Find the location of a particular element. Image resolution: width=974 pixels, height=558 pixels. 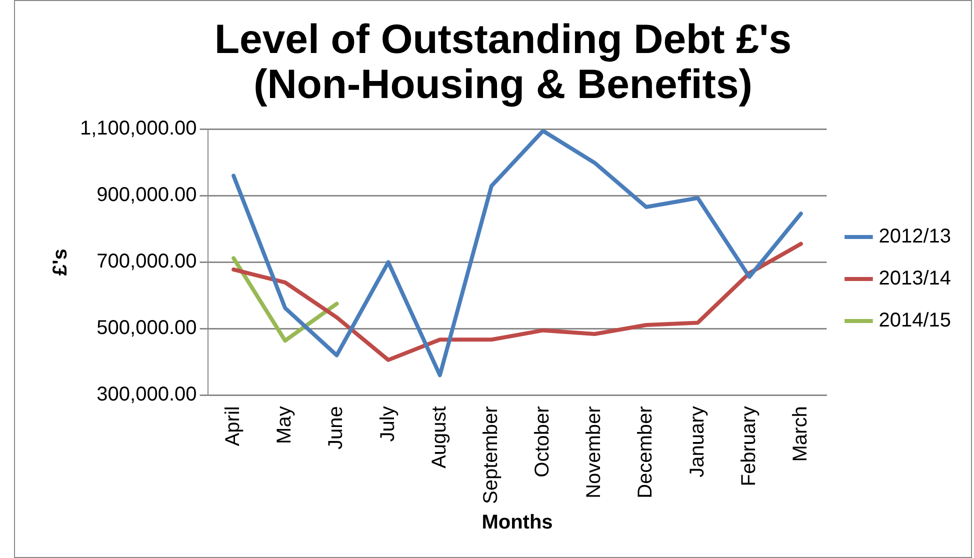

legend-label: 2014/15 is located at coordinates (914, 321).